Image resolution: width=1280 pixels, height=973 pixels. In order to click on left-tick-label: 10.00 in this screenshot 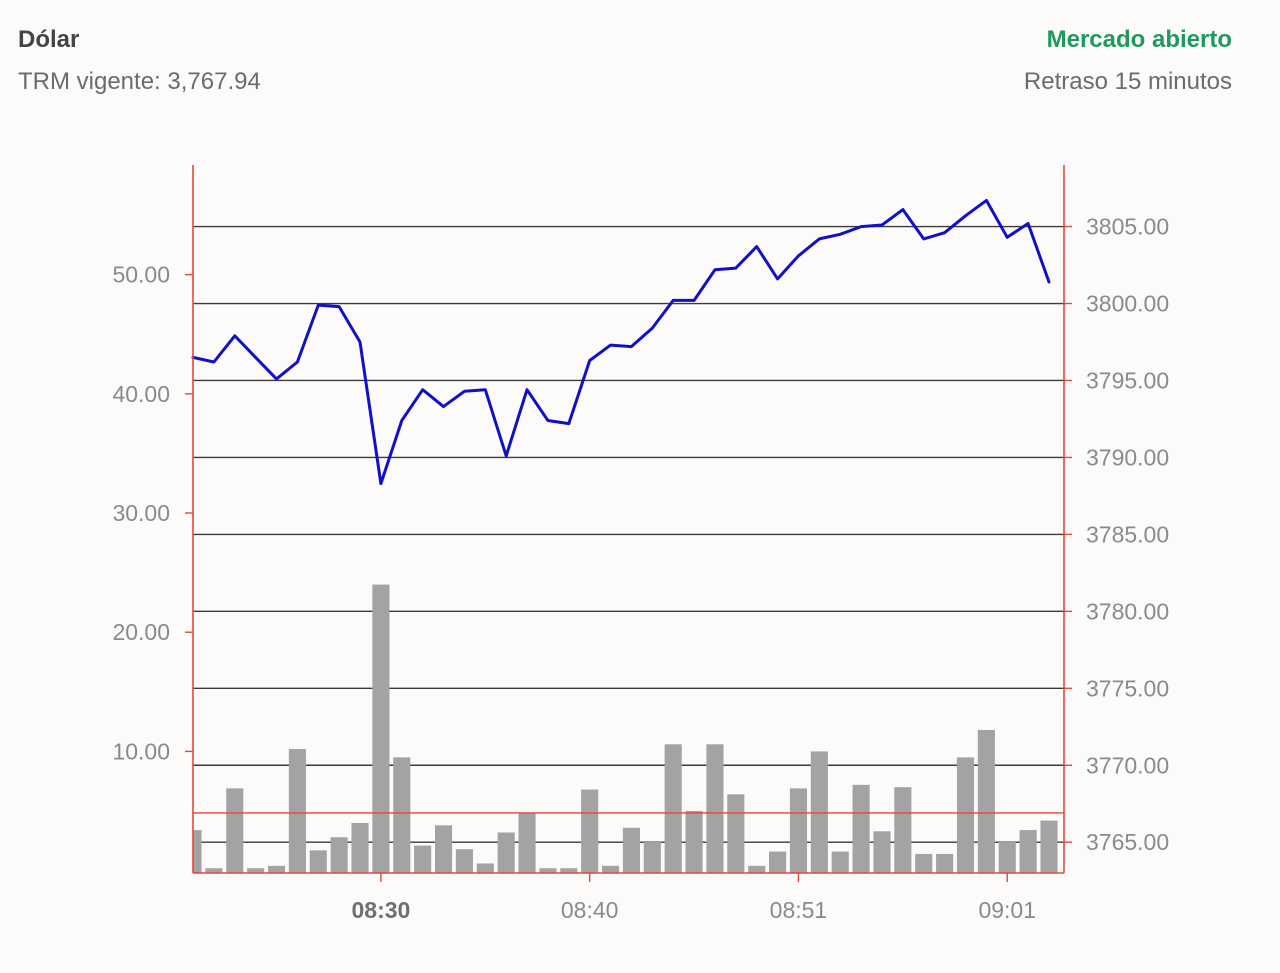, I will do `click(141, 751)`.